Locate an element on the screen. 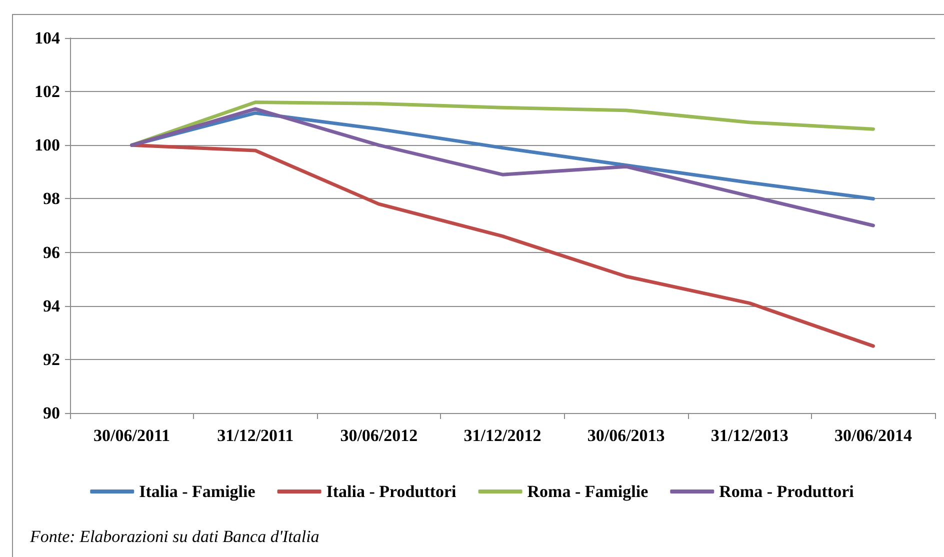 The height and width of the screenshot is (557, 944). x-tick-label: 31/12/2012 is located at coordinates (503, 435).